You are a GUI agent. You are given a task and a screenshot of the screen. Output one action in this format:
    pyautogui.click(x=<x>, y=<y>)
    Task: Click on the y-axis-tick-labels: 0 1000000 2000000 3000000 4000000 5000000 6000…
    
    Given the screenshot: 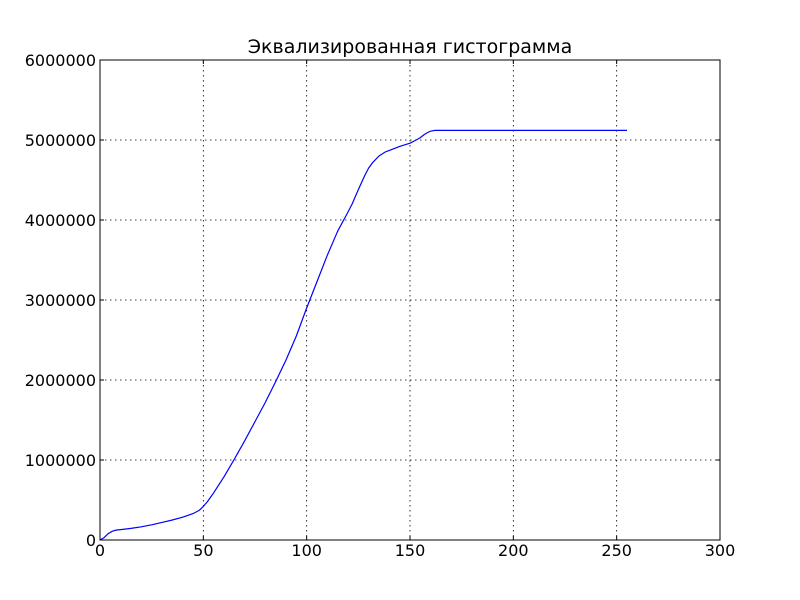 What is the action you would take?
    pyautogui.click(x=60, y=300)
    